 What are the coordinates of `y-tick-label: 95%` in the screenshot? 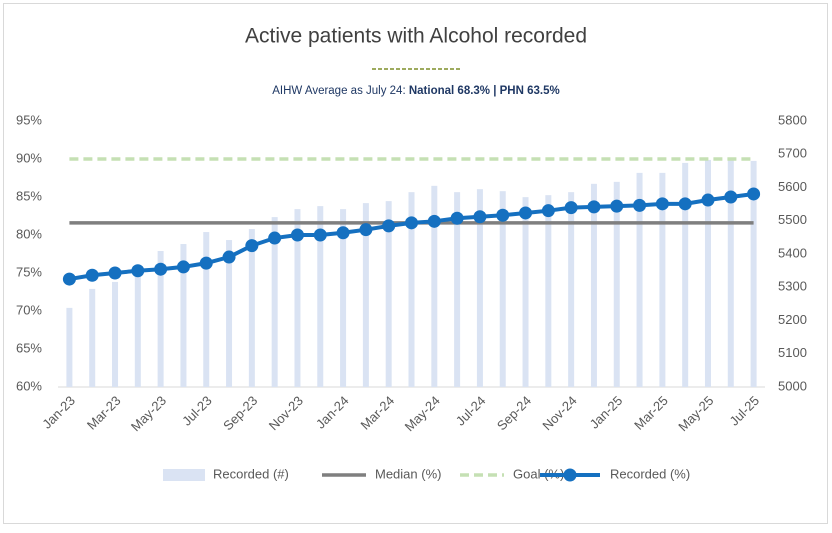 It's located at (29, 119).